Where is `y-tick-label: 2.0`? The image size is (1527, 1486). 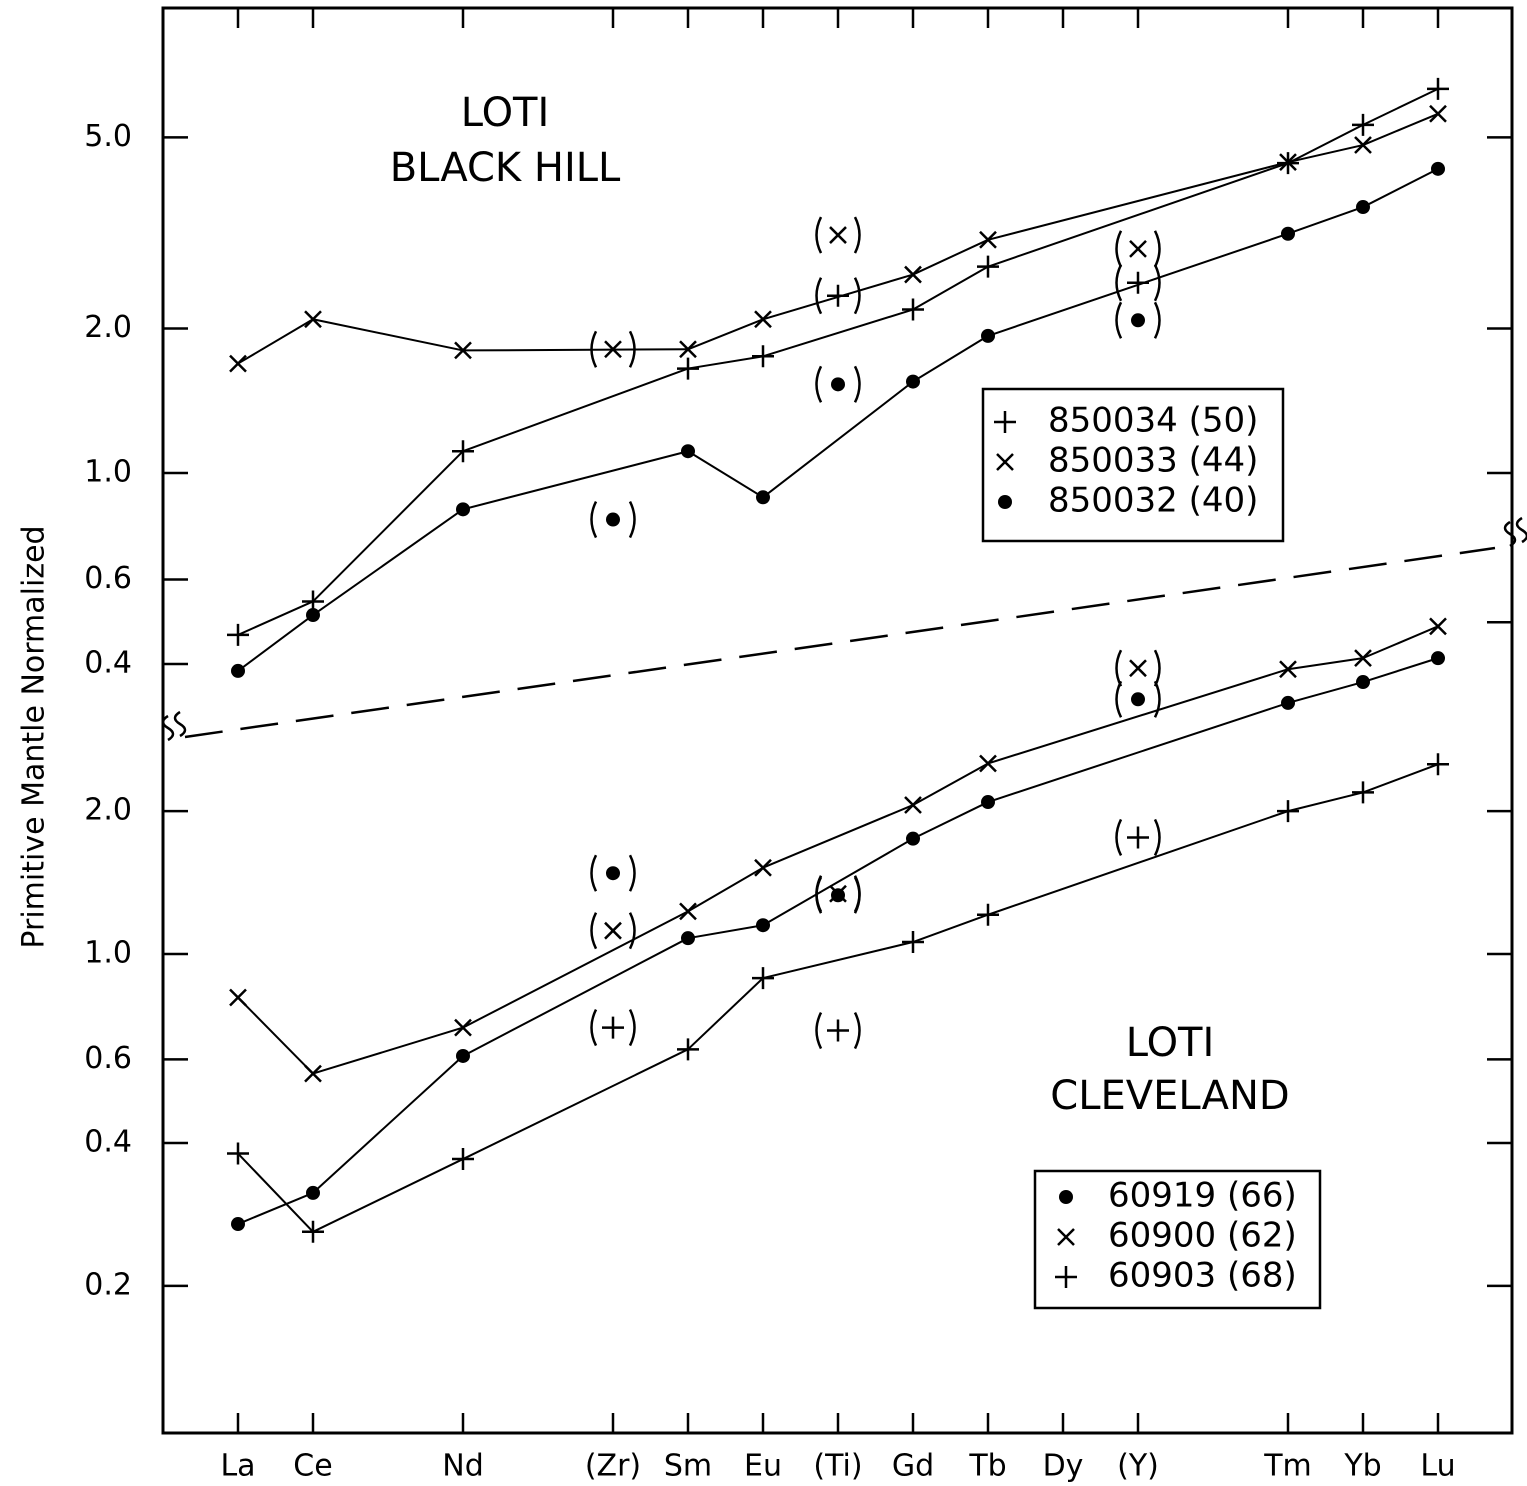 y-tick-label: 2.0 is located at coordinates (108, 327).